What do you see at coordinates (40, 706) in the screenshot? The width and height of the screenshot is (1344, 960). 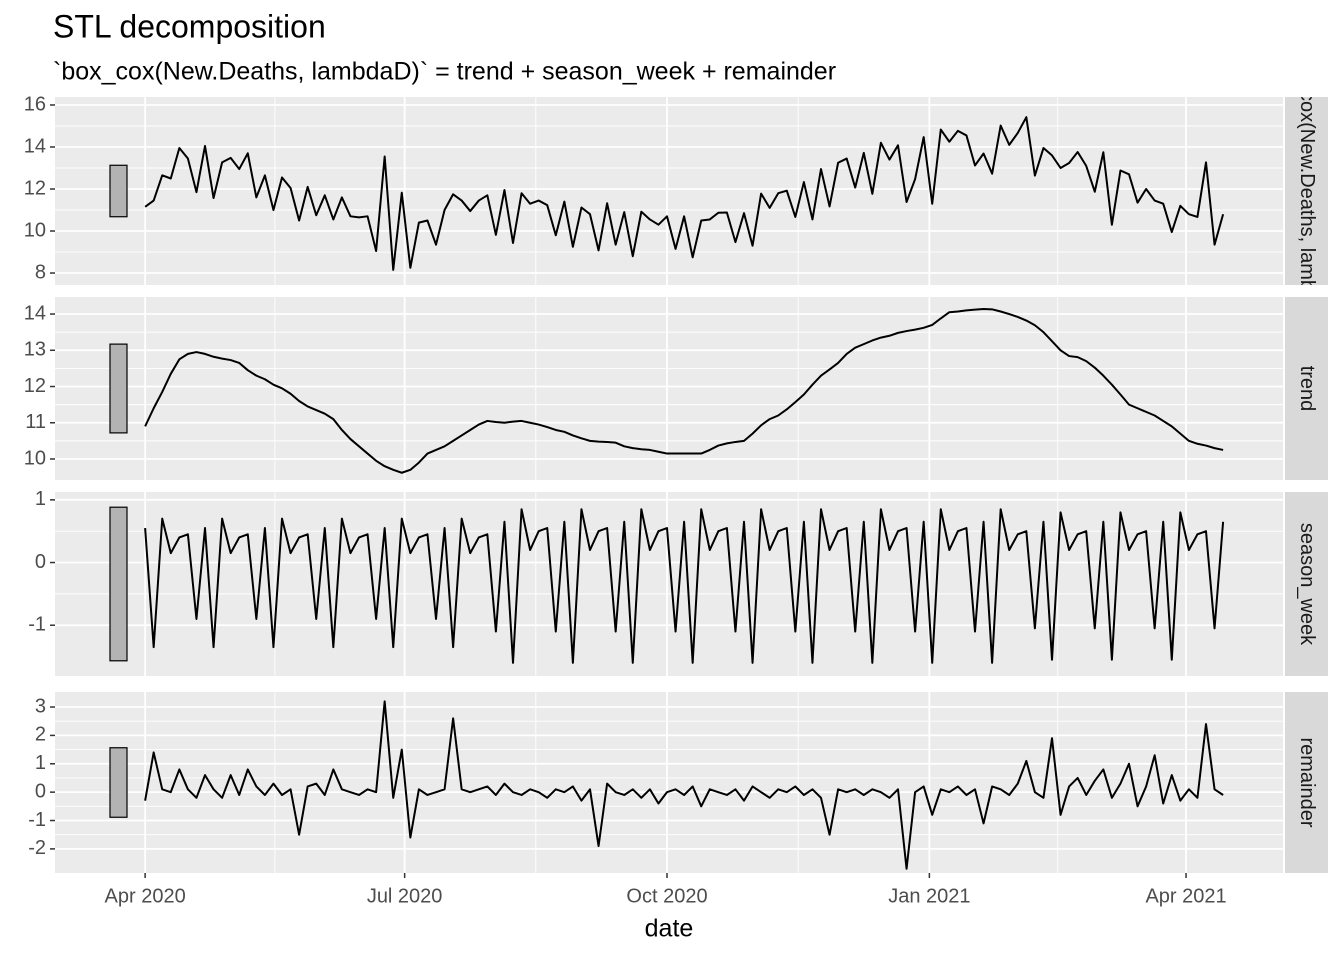 I see `y-tick-label: 3` at bounding box center [40, 706].